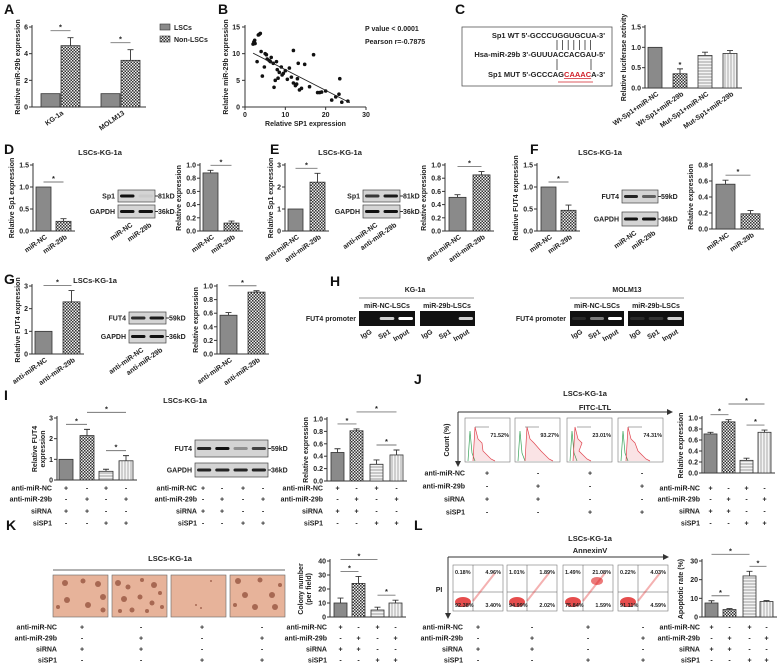  I want to click on flow-axis-title: AnnexinV, so click(590, 550).